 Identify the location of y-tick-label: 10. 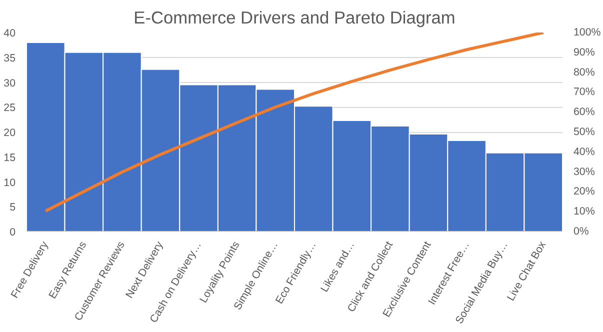
(10, 182).